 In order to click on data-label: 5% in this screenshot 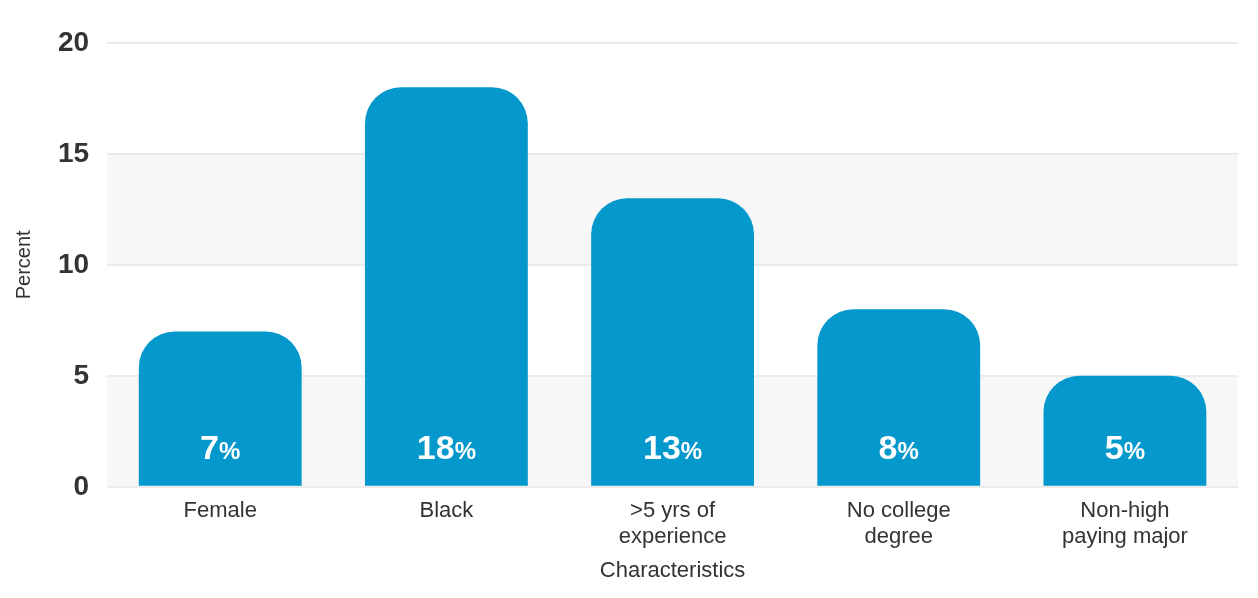, I will do `click(1125, 446)`.